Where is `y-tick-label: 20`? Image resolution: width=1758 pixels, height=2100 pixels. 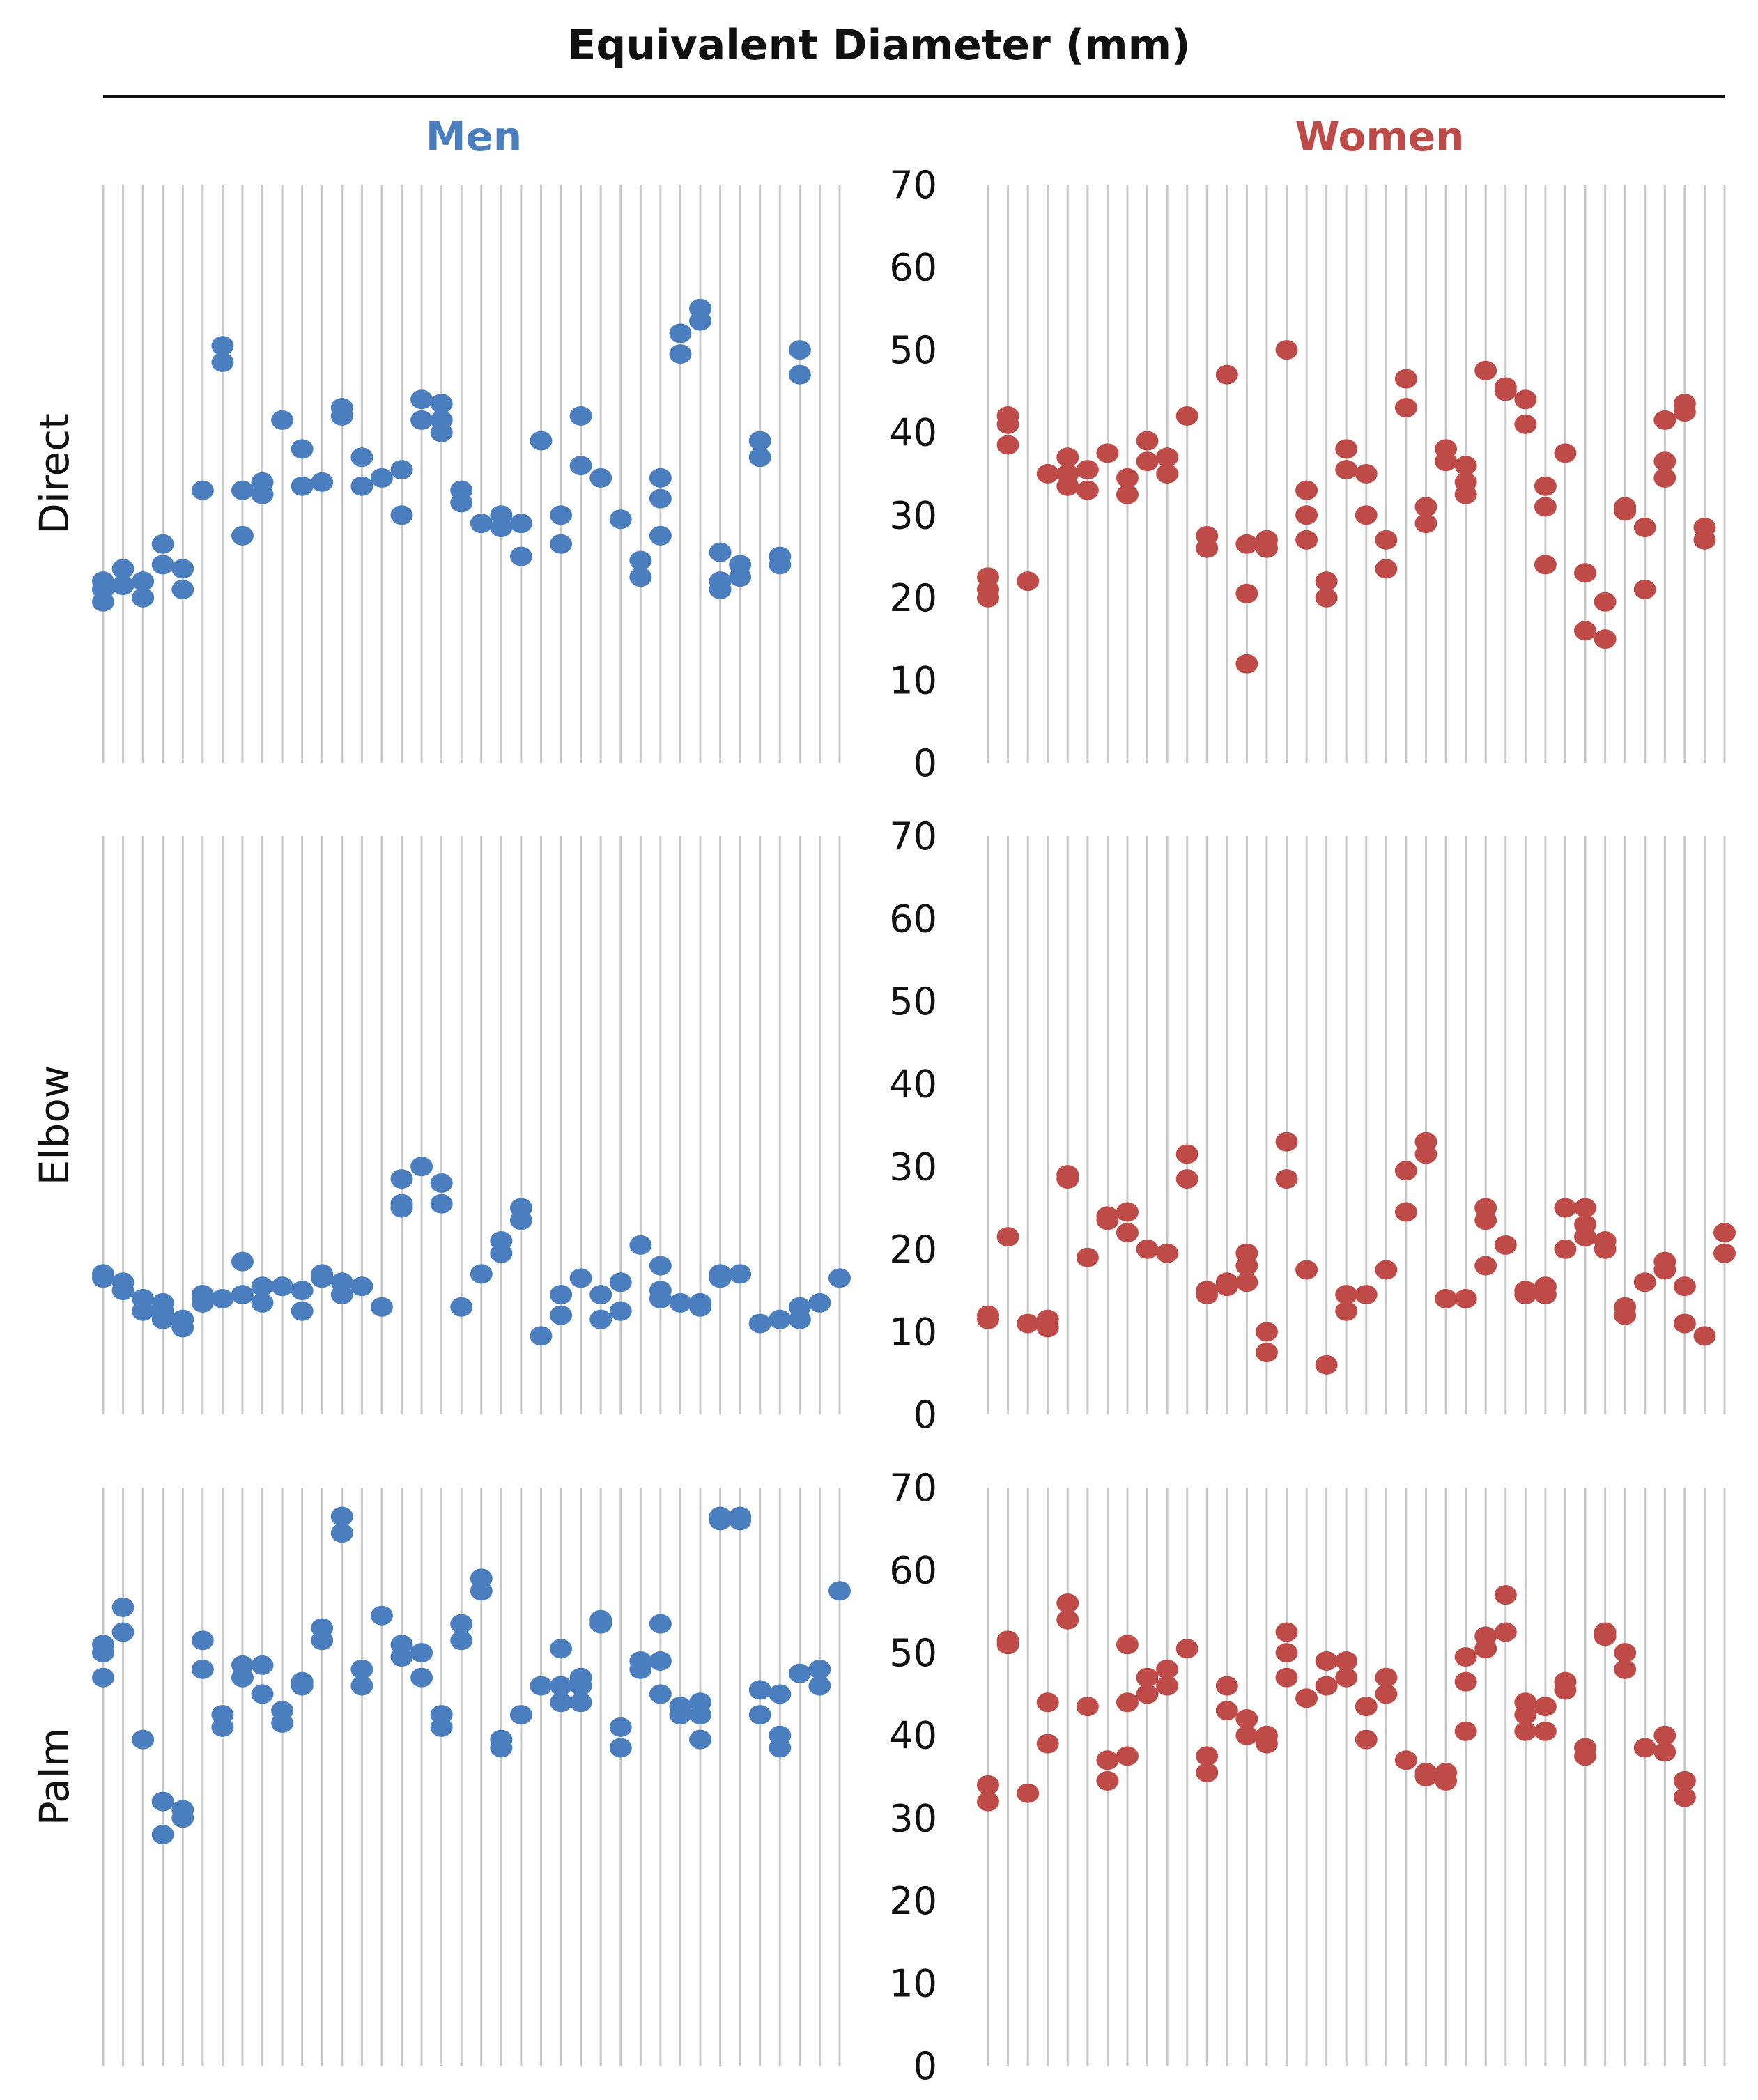
y-tick-label: 20 is located at coordinates (913, 1250).